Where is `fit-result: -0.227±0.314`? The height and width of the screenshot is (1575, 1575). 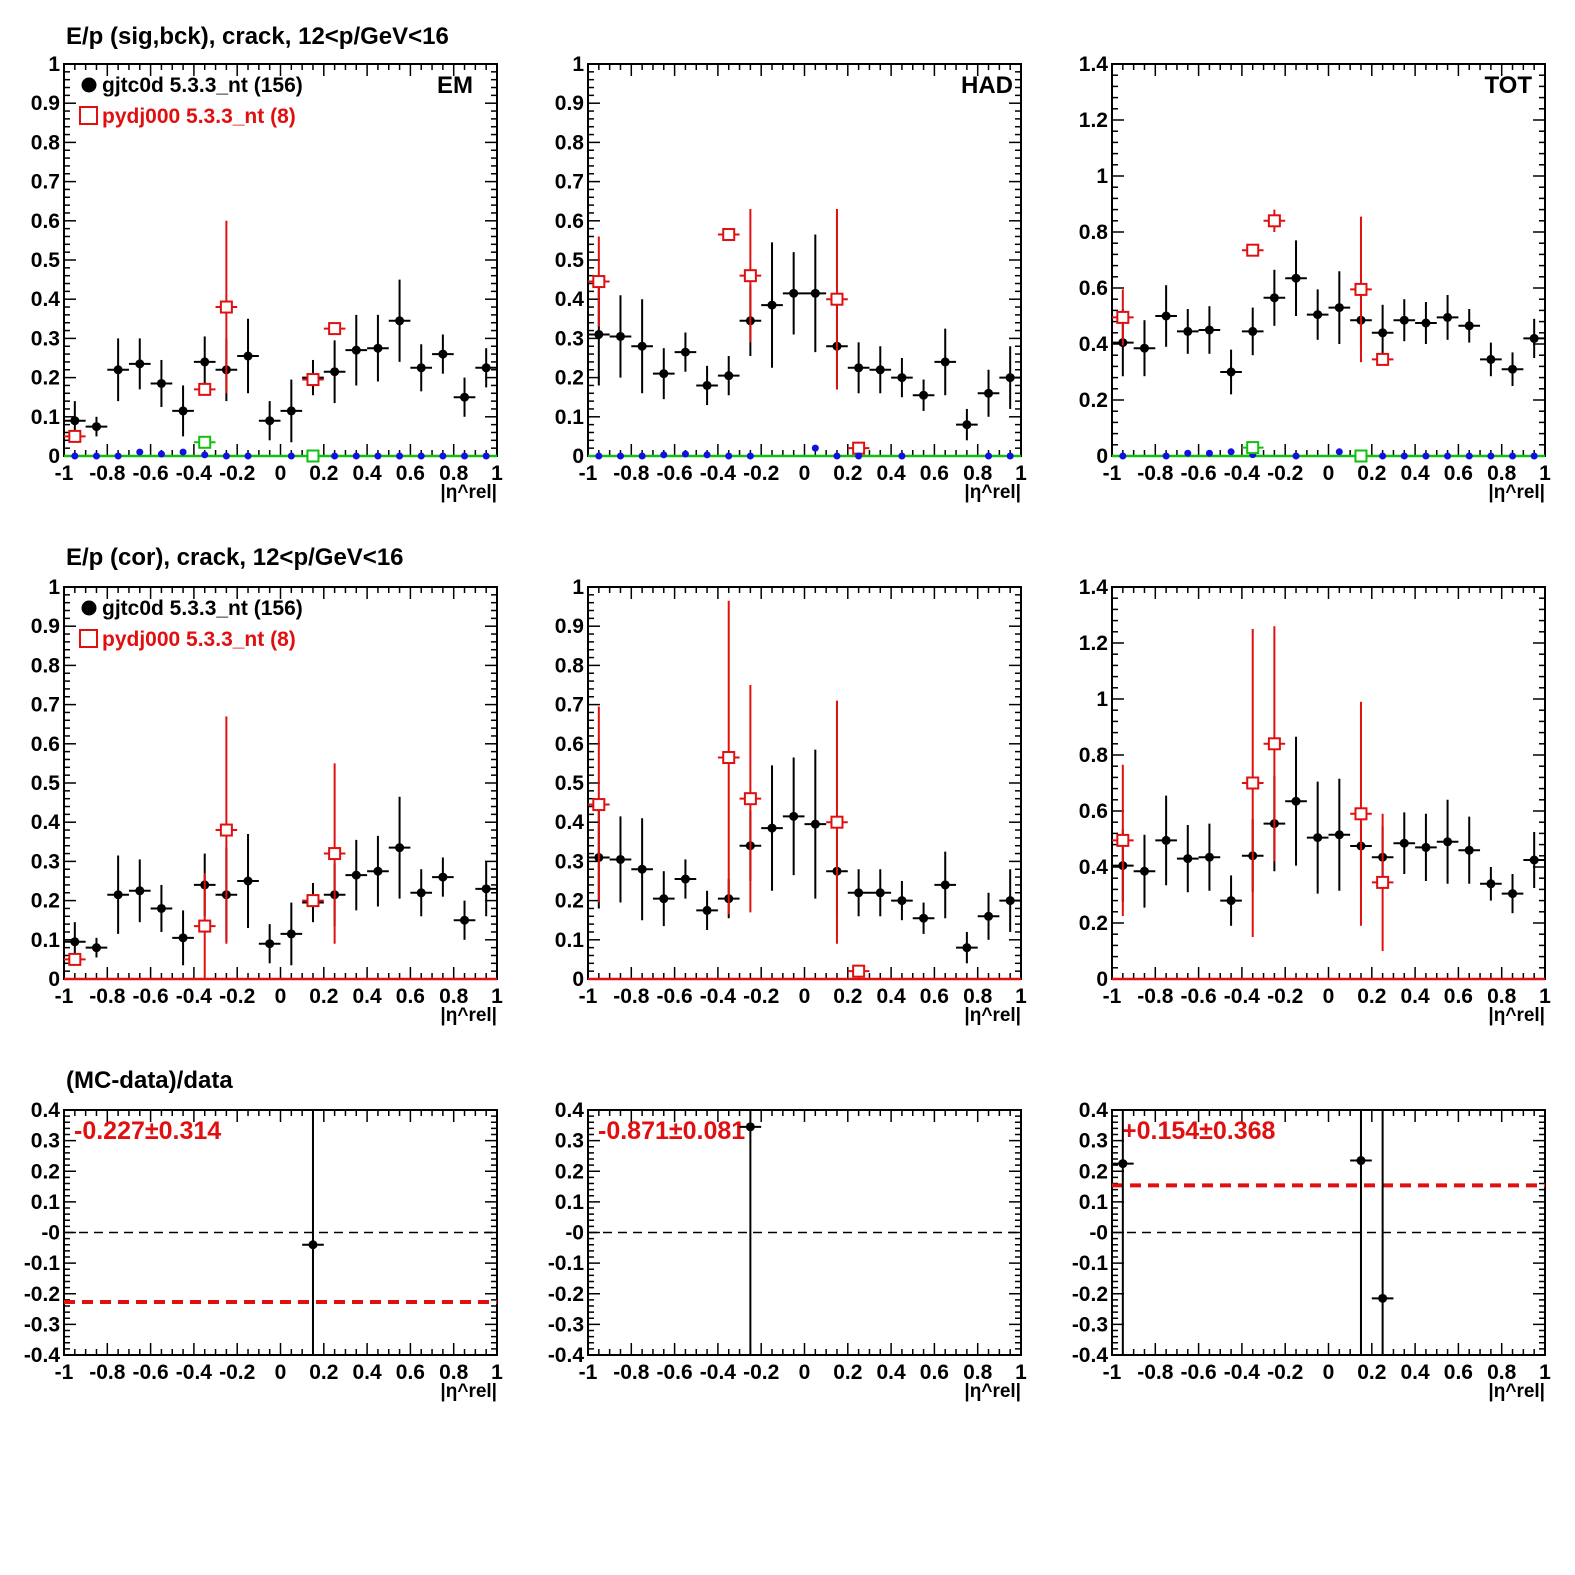
fit-result: -0.227±0.314 is located at coordinates (147, 1131).